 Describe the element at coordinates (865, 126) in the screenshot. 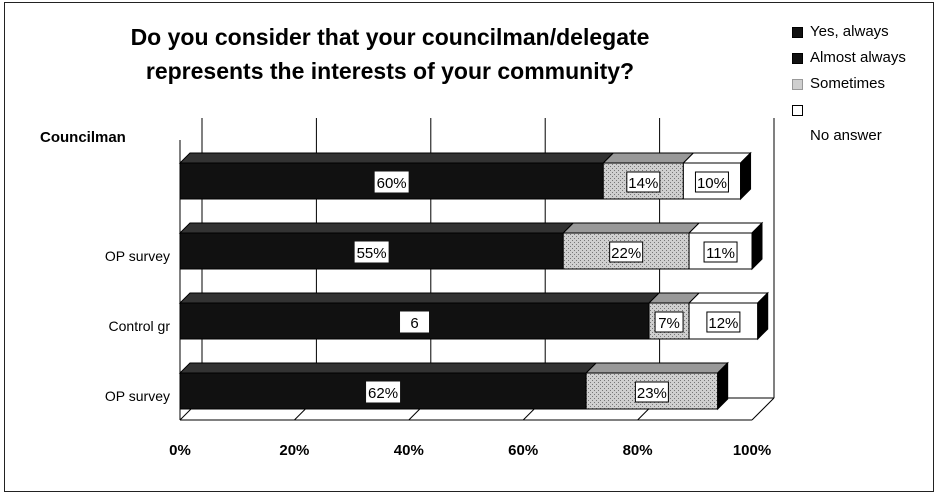

I see `legend-item-no-answer: No answer` at that location.